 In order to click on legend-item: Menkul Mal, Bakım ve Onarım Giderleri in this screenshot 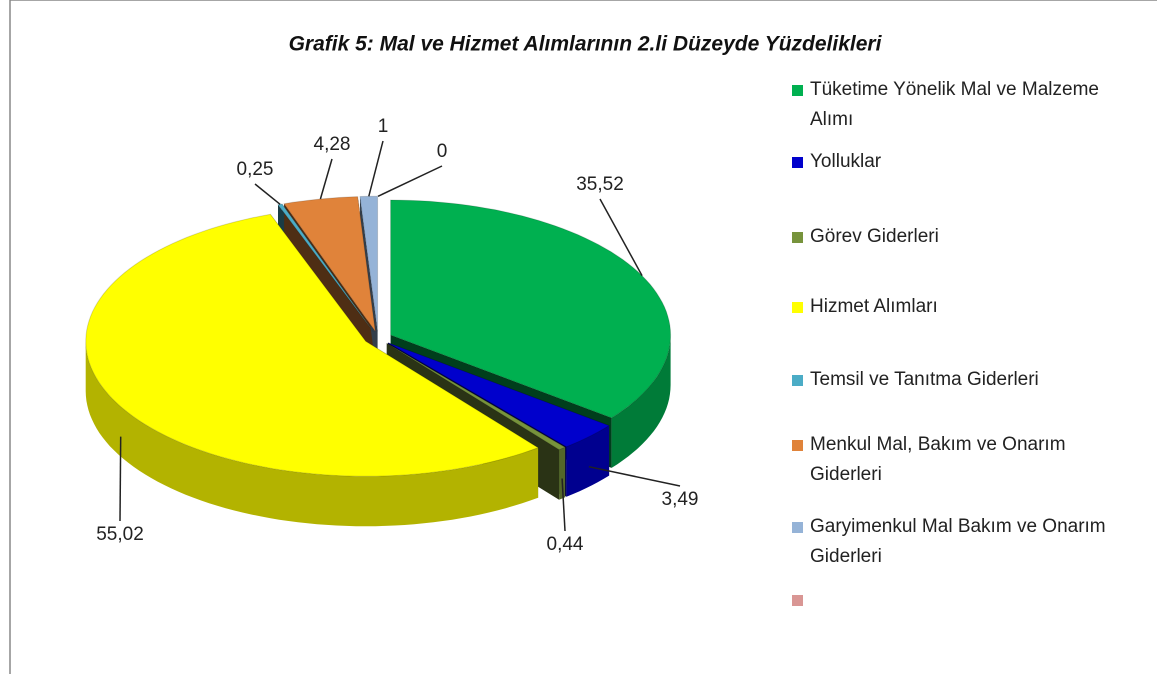, I will do `click(962, 460)`.